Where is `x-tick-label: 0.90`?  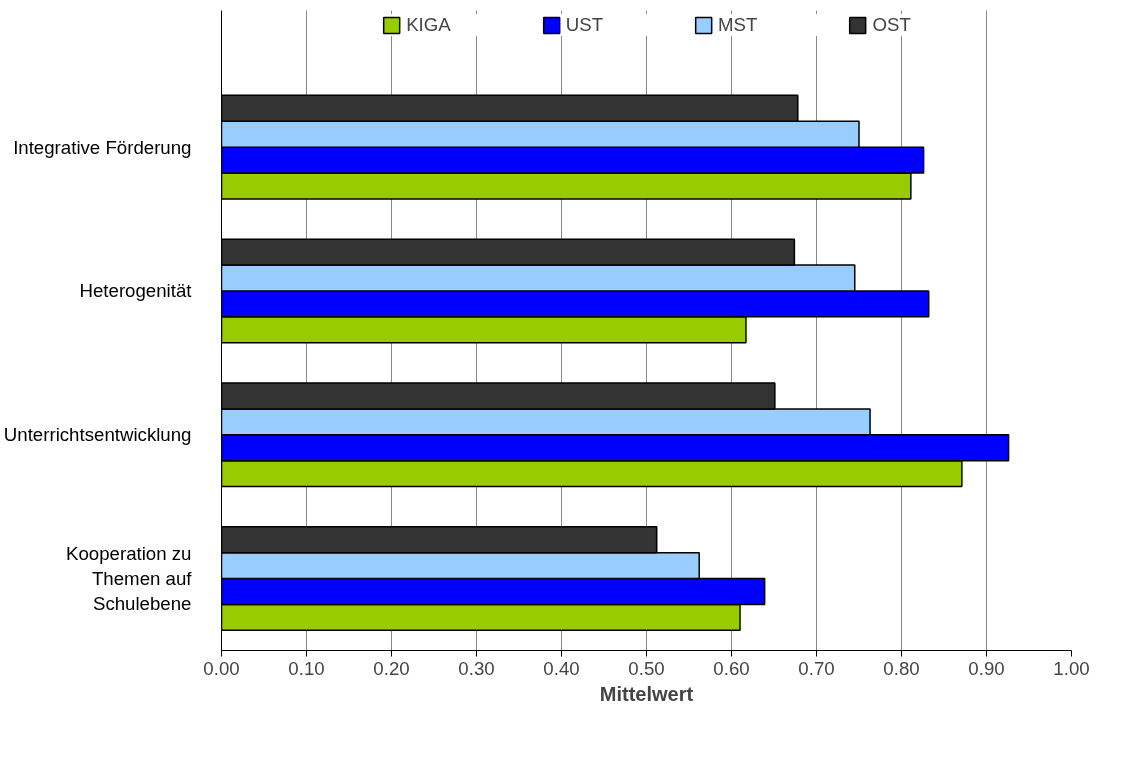 x-tick-label: 0.90 is located at coordinates (986, 668).